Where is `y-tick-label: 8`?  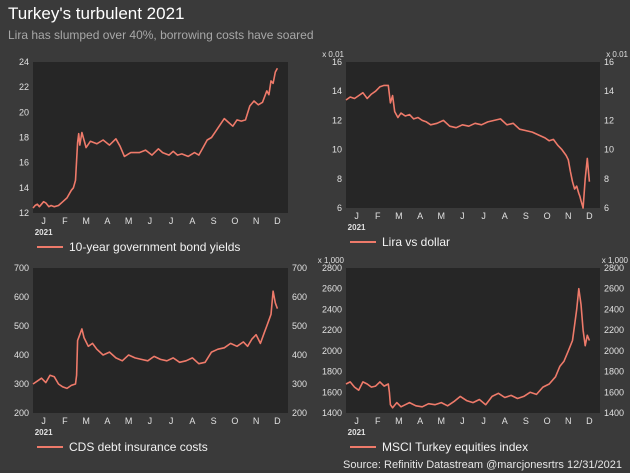
y-tick-label: 8 is located at coordinates (339, 179).